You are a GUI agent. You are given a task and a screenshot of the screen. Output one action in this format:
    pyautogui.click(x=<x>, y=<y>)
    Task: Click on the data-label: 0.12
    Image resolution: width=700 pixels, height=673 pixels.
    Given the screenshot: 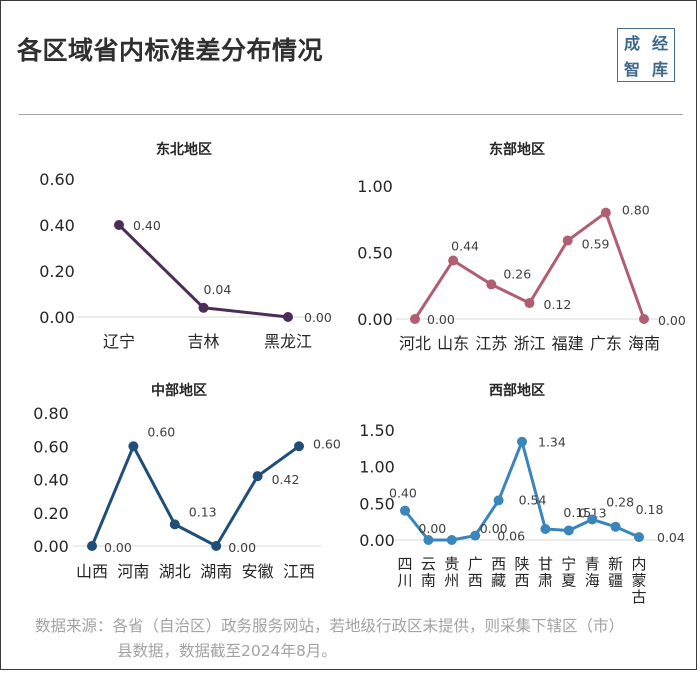 What is the action you would take?
    pyautogui.click(x=558, y=304)
    